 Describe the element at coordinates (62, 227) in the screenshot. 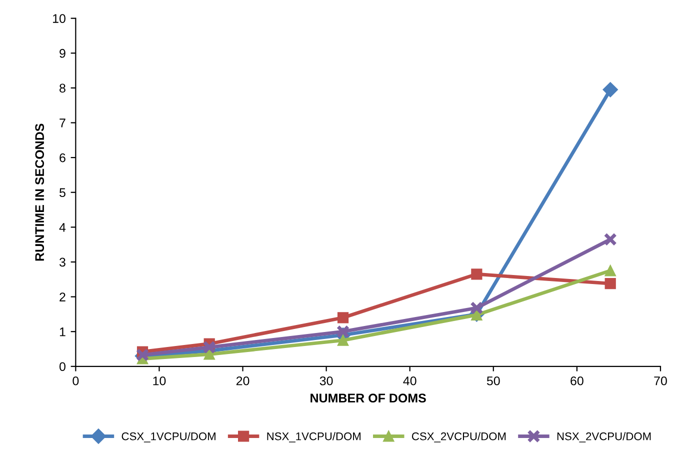

I see `y-tick-label: 4` at that location.